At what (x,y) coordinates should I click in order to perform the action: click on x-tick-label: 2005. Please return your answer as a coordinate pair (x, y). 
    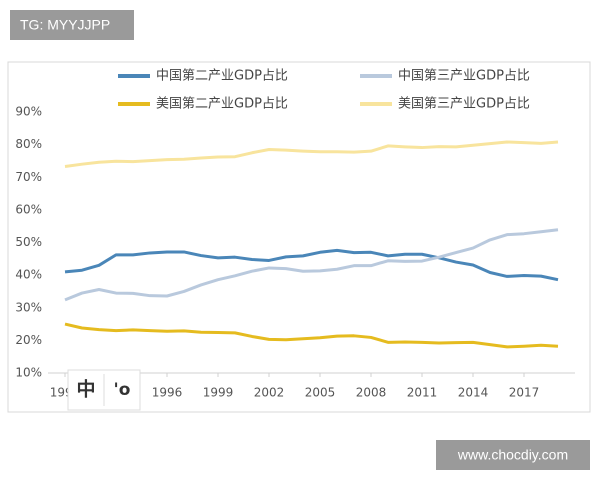
    Looking at the image, I should click on (320, 393).